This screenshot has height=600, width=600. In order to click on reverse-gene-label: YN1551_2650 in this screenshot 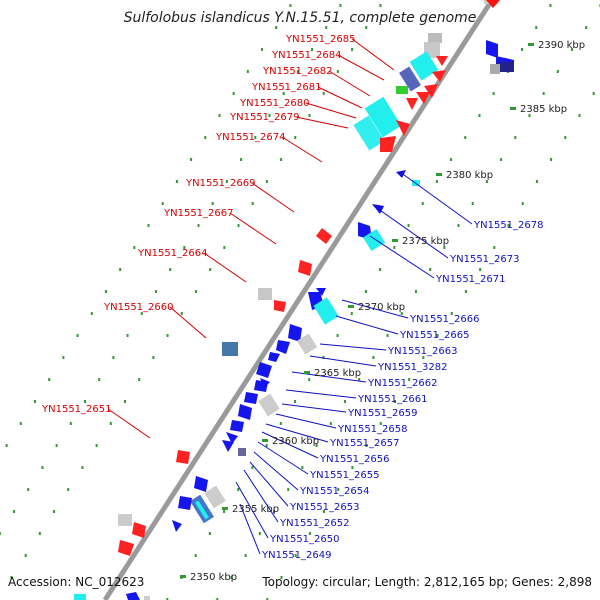, I will do `click(304, 539)`.